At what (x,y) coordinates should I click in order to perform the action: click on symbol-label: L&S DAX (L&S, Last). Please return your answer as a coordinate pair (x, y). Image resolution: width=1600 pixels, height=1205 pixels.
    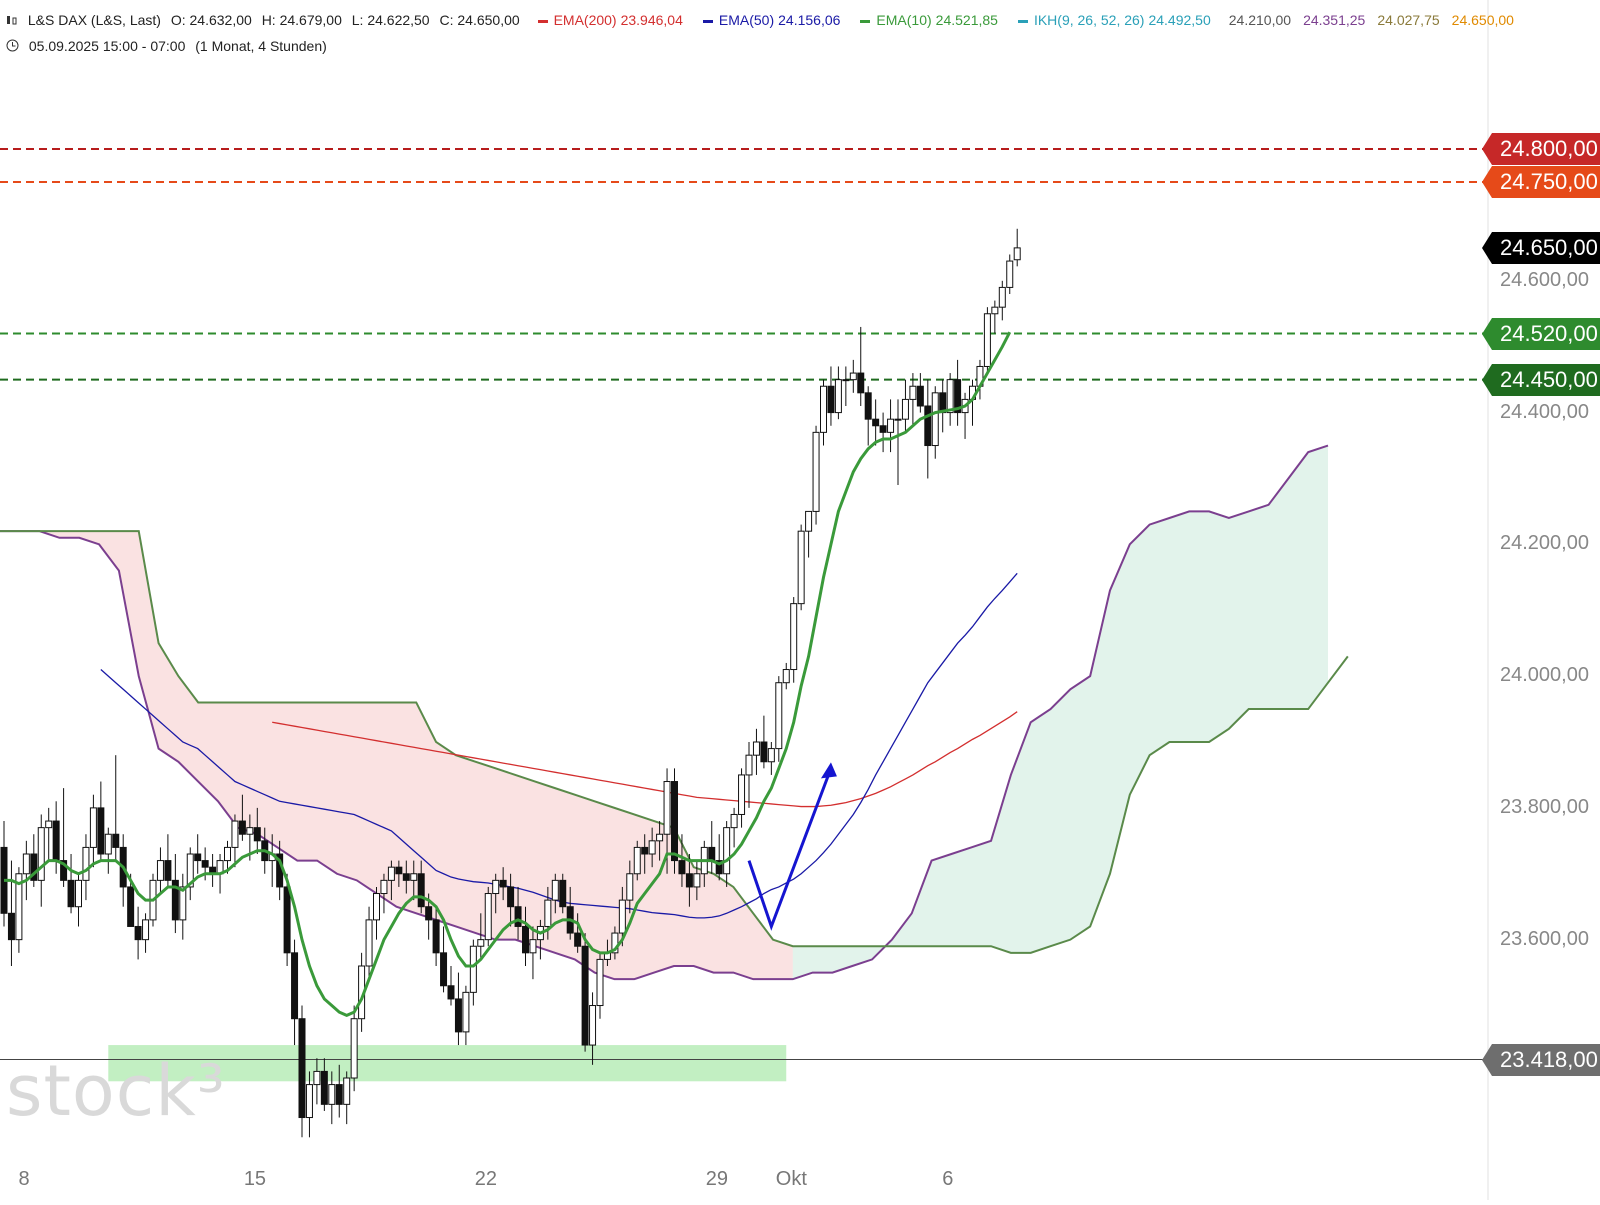
    Looking at the image, I should click on (94, 20).